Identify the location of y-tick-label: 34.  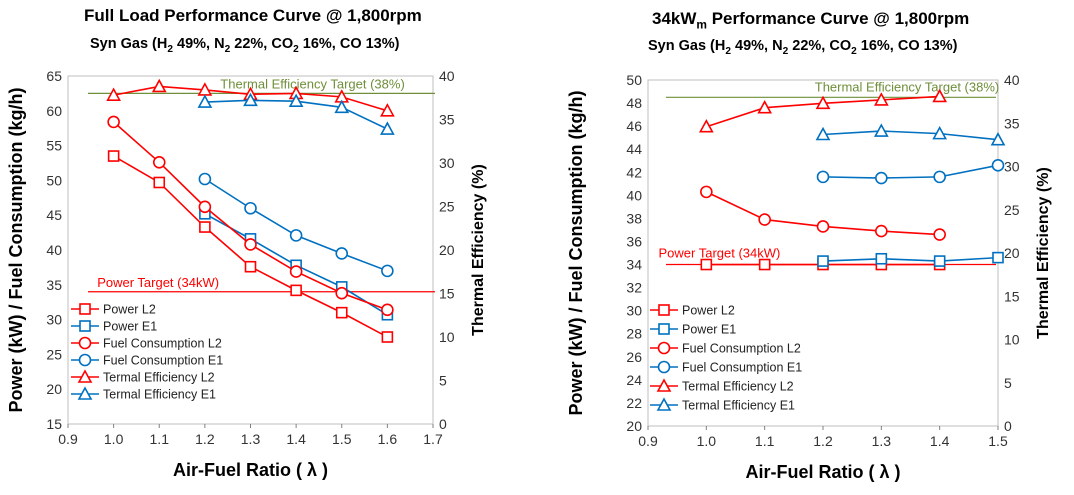
(634, 265).